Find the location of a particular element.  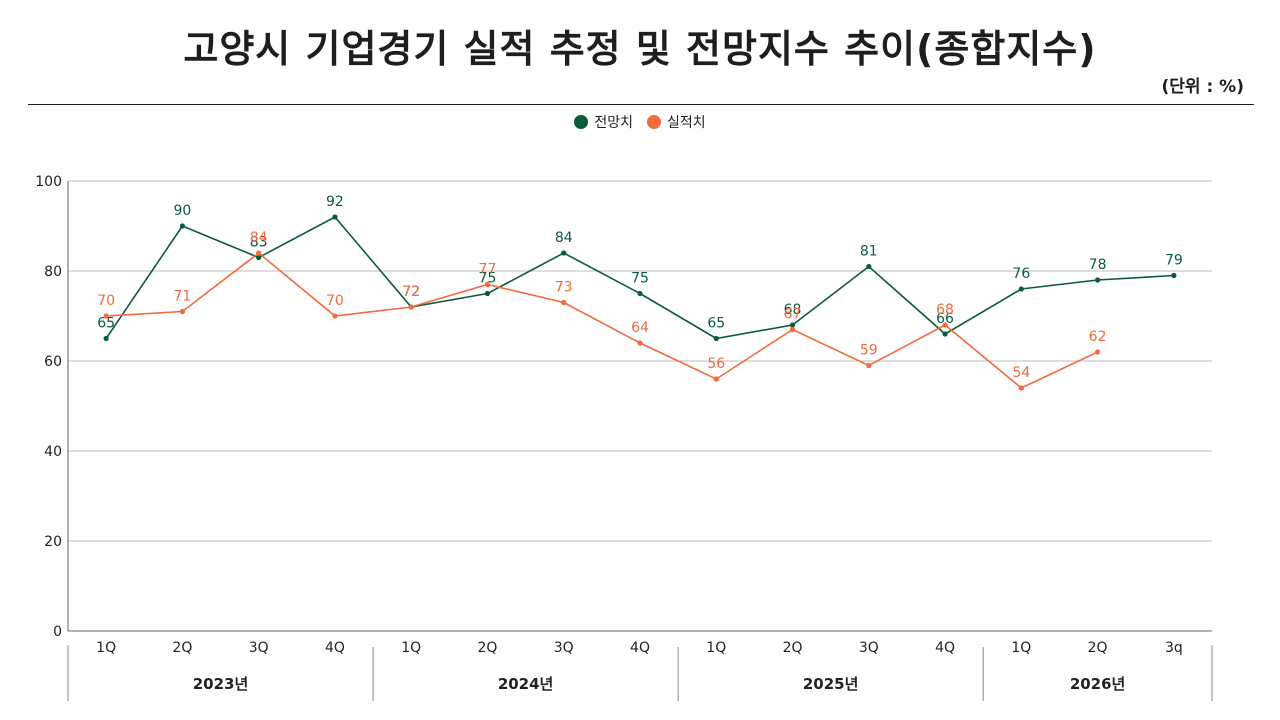

title-divider is located at coordinates (641, 104).